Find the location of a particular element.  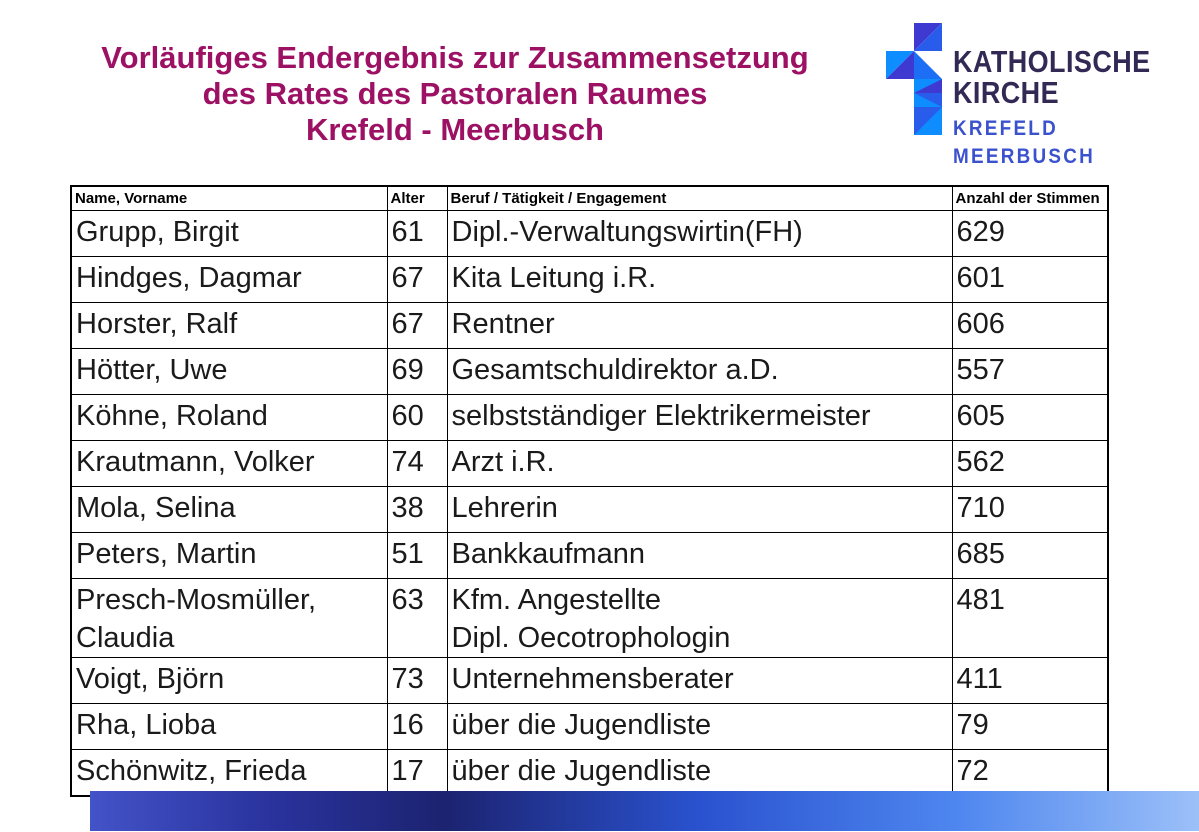

header-alter: Alter is located at coordinates (417, 198).